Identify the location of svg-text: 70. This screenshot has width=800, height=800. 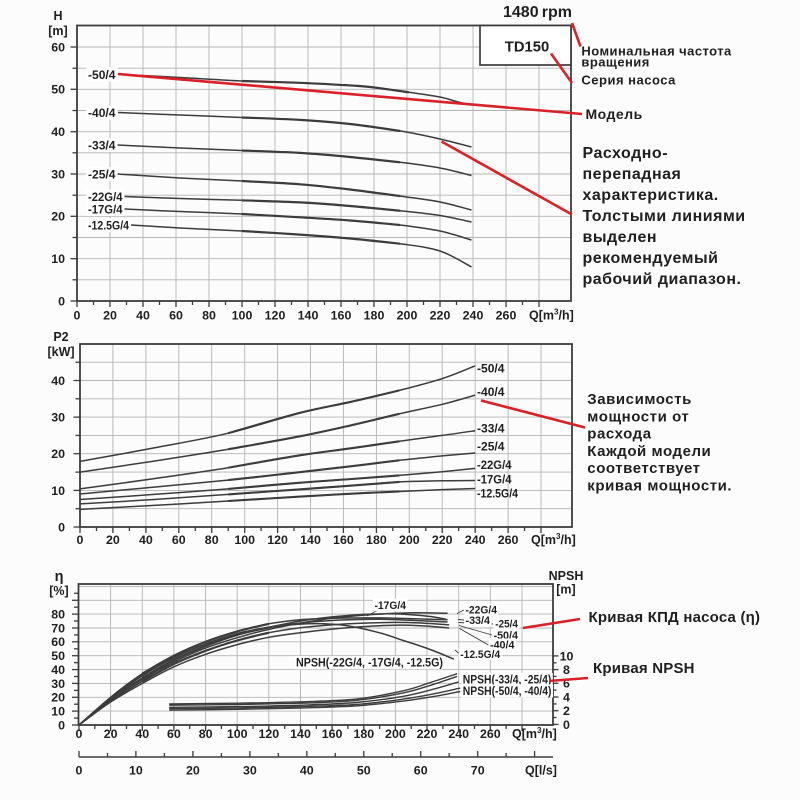
(478, 771).